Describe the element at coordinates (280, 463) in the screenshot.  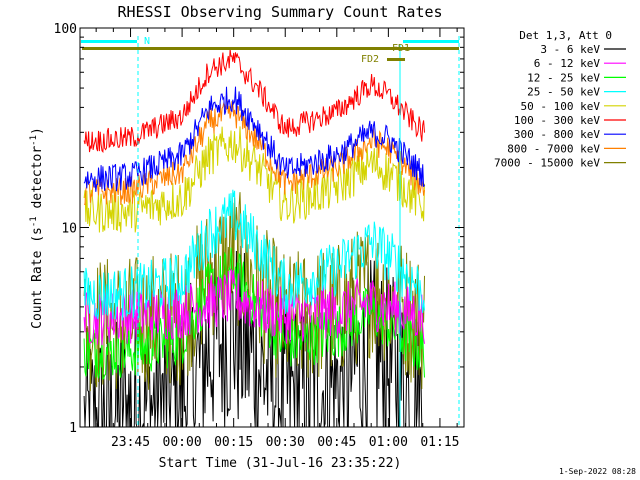
I see `x-axis-label: Start Time (31-Jul-16 23:35:22)` at that location.